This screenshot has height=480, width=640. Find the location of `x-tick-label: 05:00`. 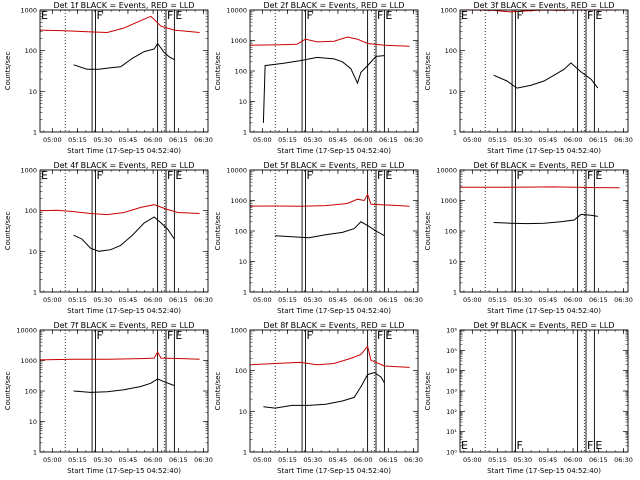

x-tick-label: 05:00 is located at coordinates (52, 460).